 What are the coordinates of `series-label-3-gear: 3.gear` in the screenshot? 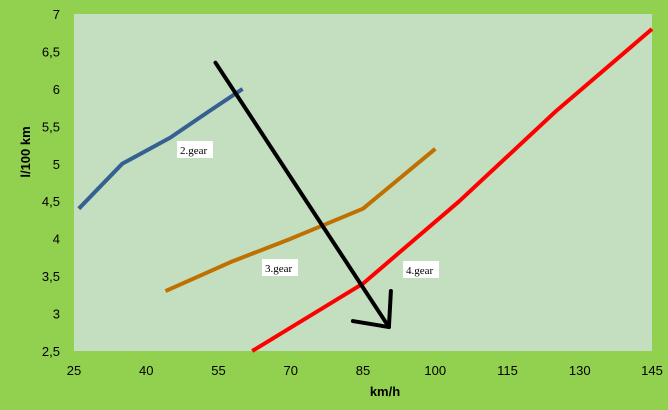 It's located at (279, 269).